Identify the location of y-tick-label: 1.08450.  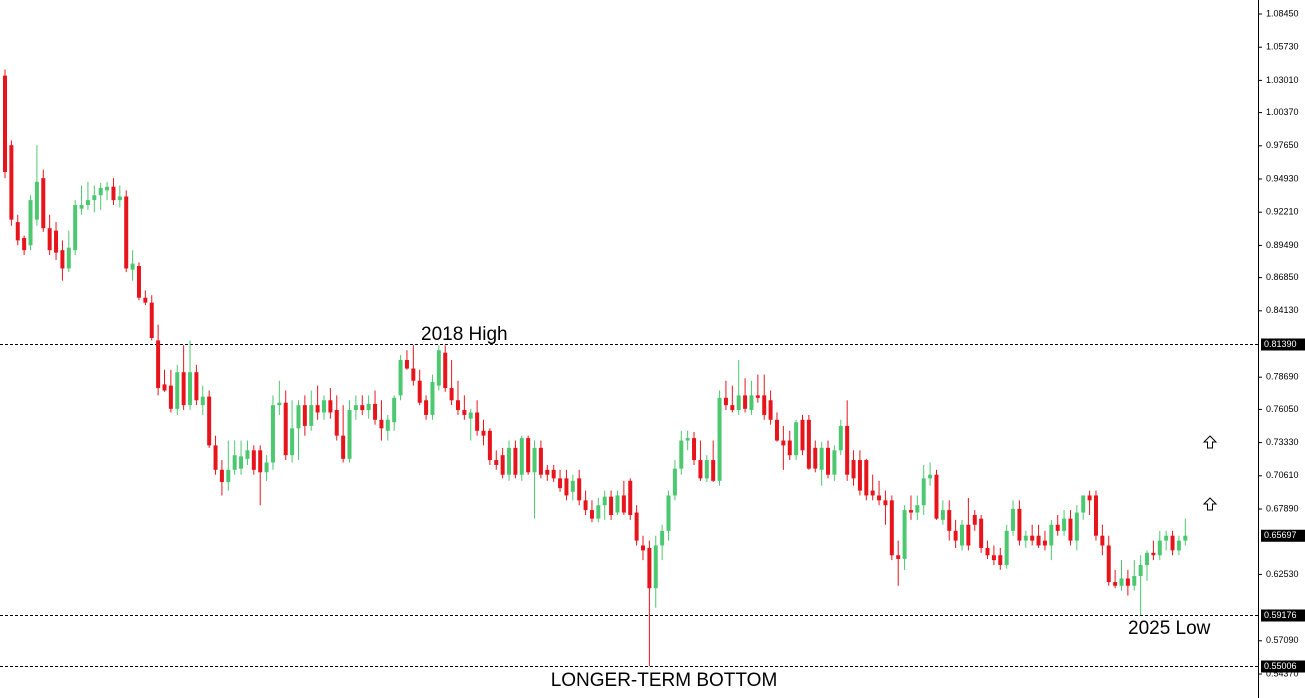
(1282, 13).